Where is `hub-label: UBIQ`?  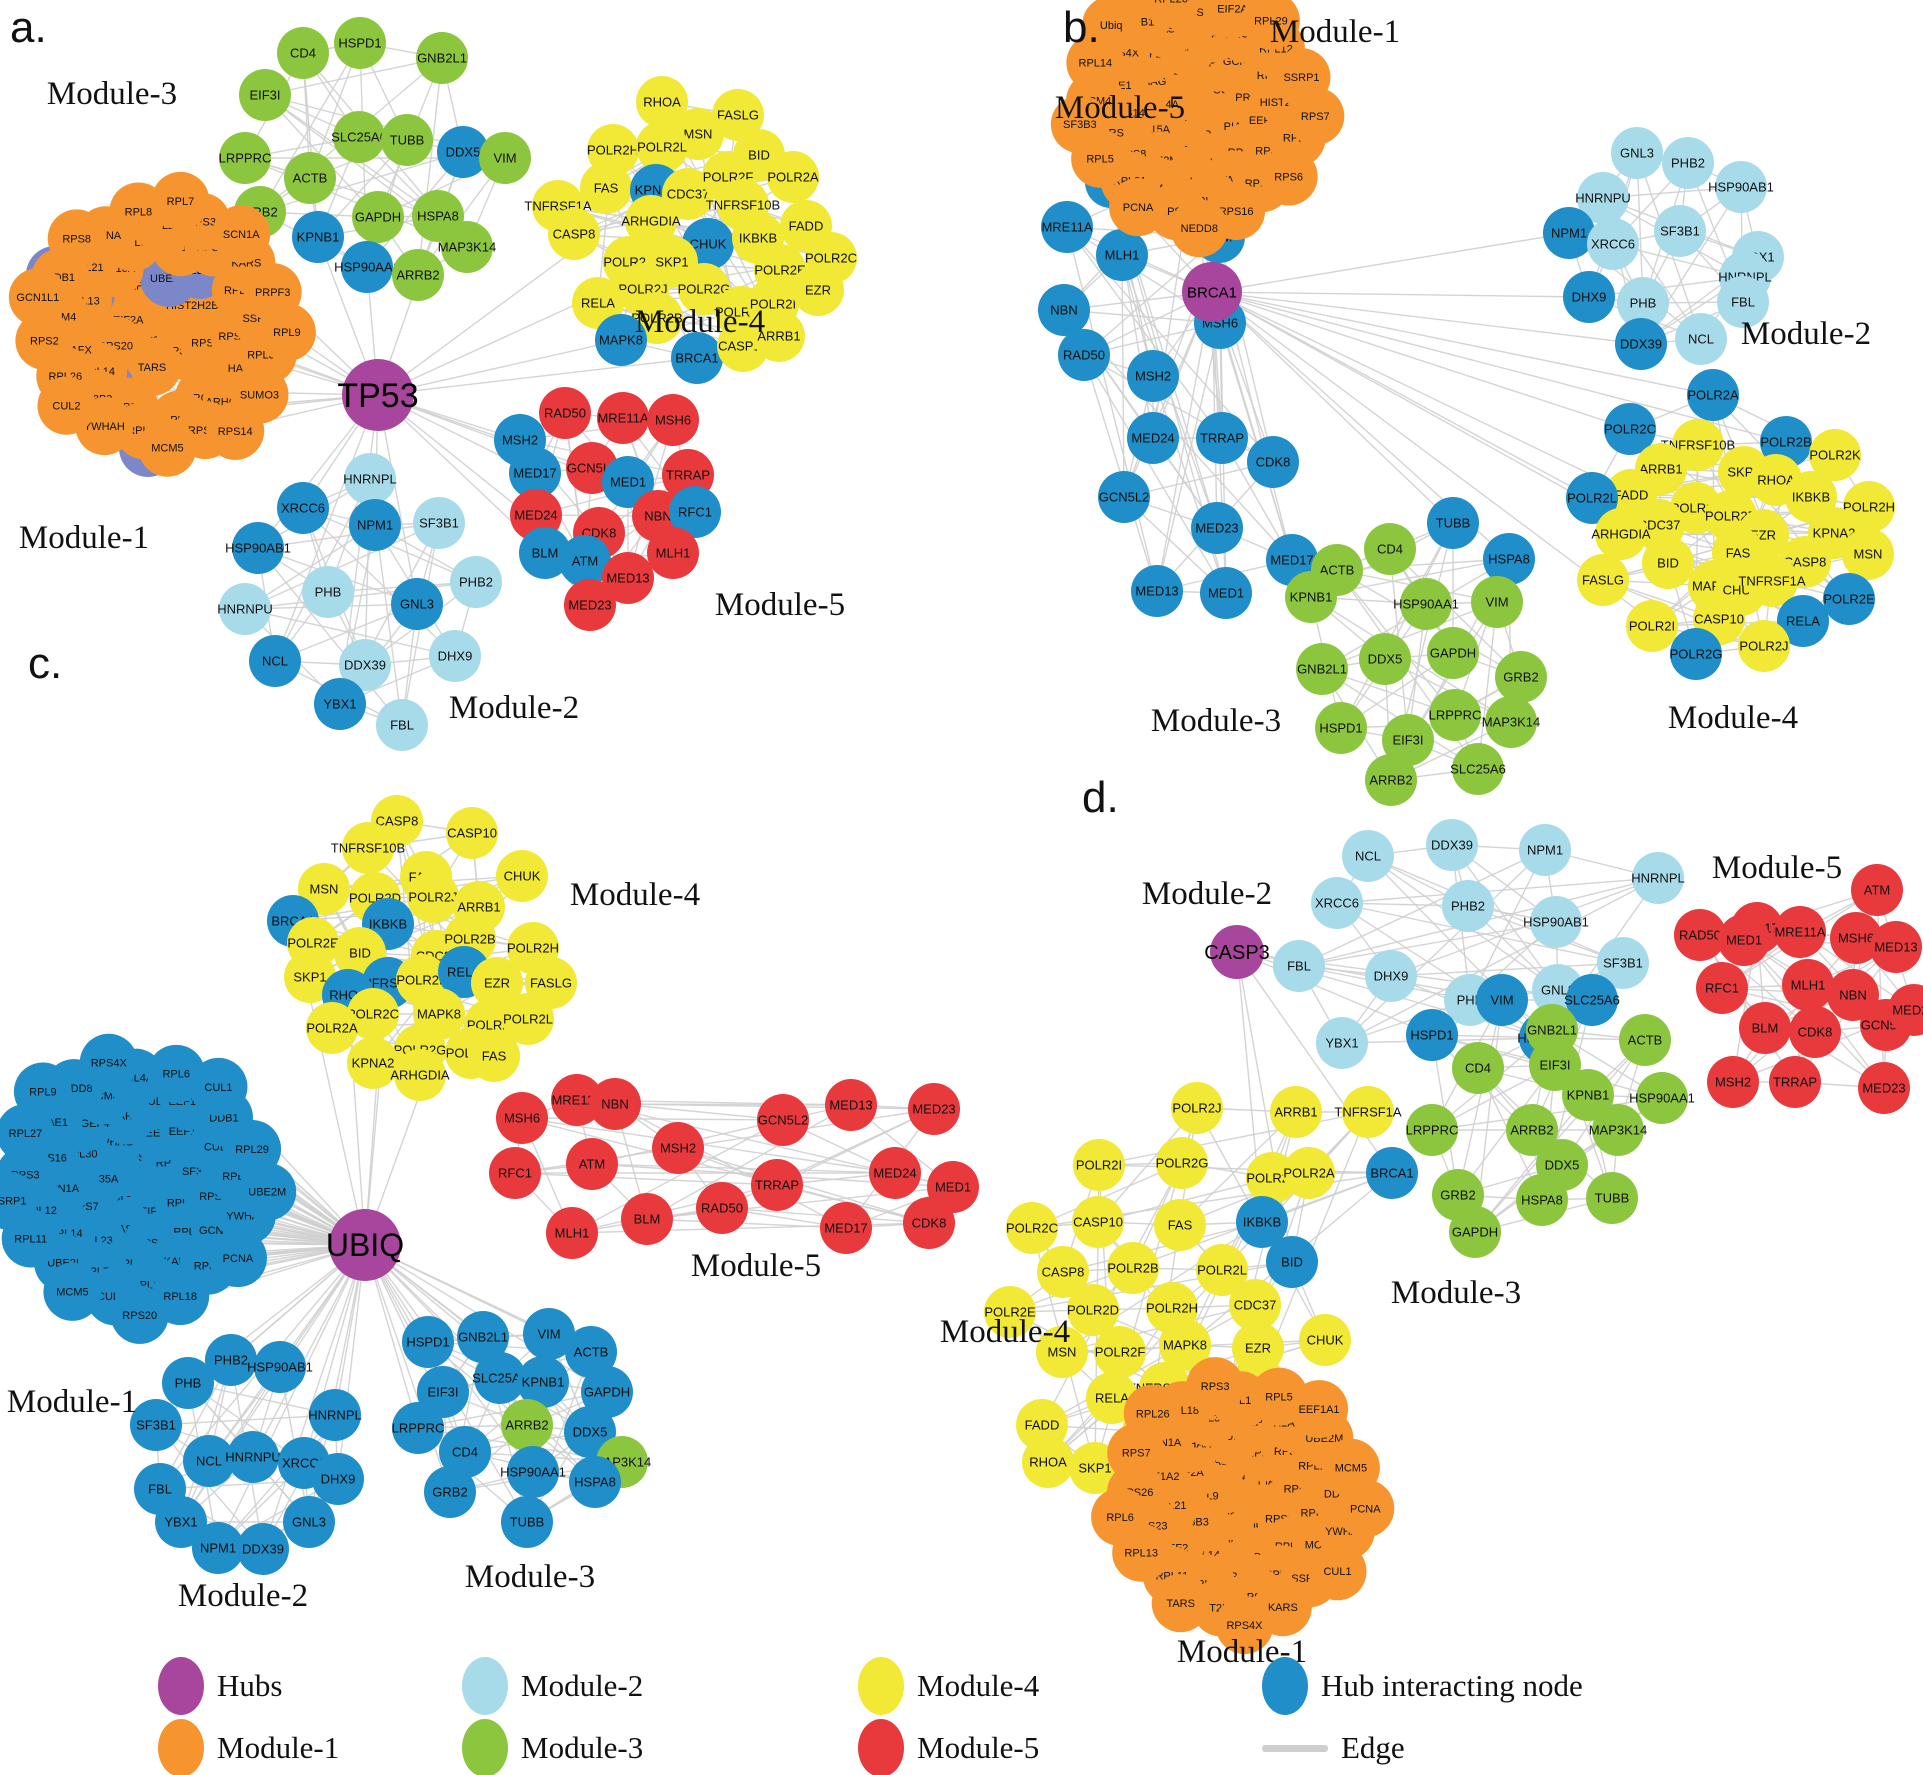
hub-label: UBIQ is located at coordinates (365, 1245).